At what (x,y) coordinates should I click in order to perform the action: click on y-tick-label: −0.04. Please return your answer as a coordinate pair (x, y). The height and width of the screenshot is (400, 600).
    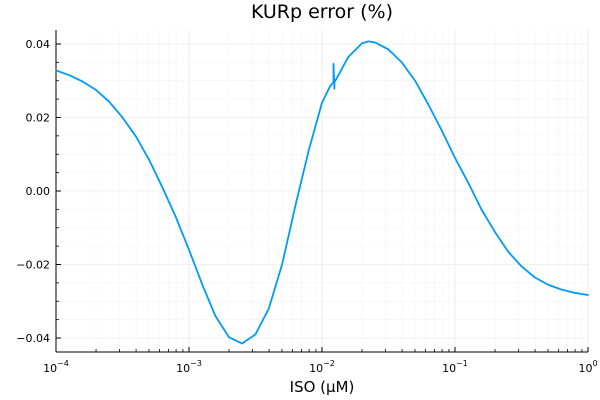
    Looking at the image, I should click on (33, 338).